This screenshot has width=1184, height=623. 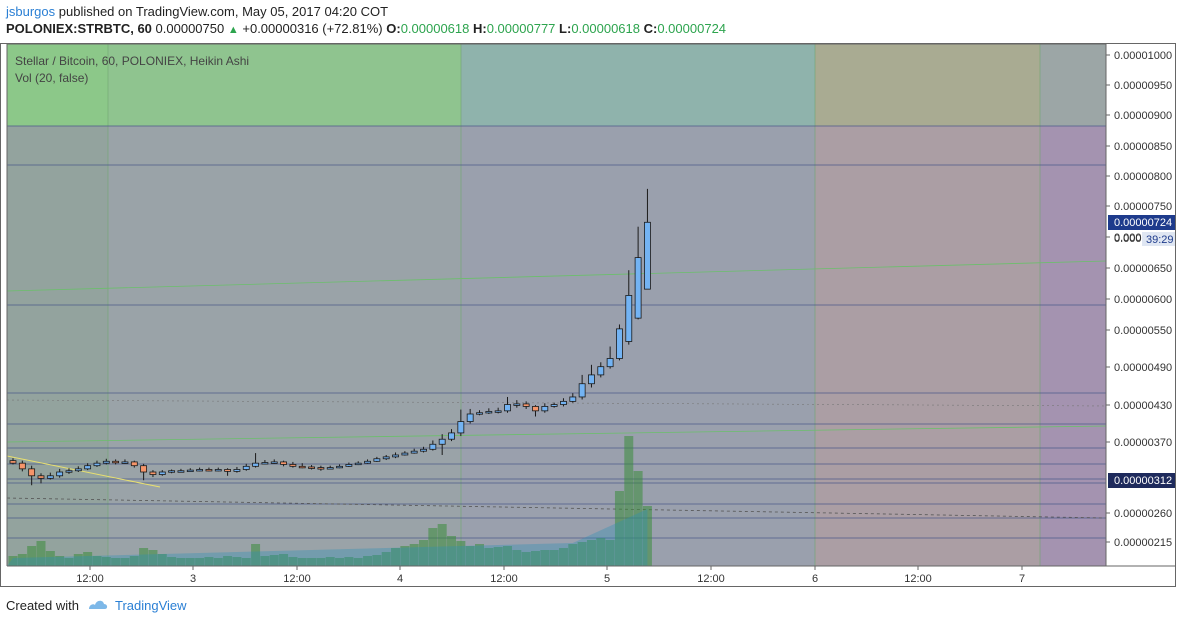 What do you see at coordinates (607, 579) in the screenshot?
I see `x-tick-label-5: 5` at bounding box center [607, 579].